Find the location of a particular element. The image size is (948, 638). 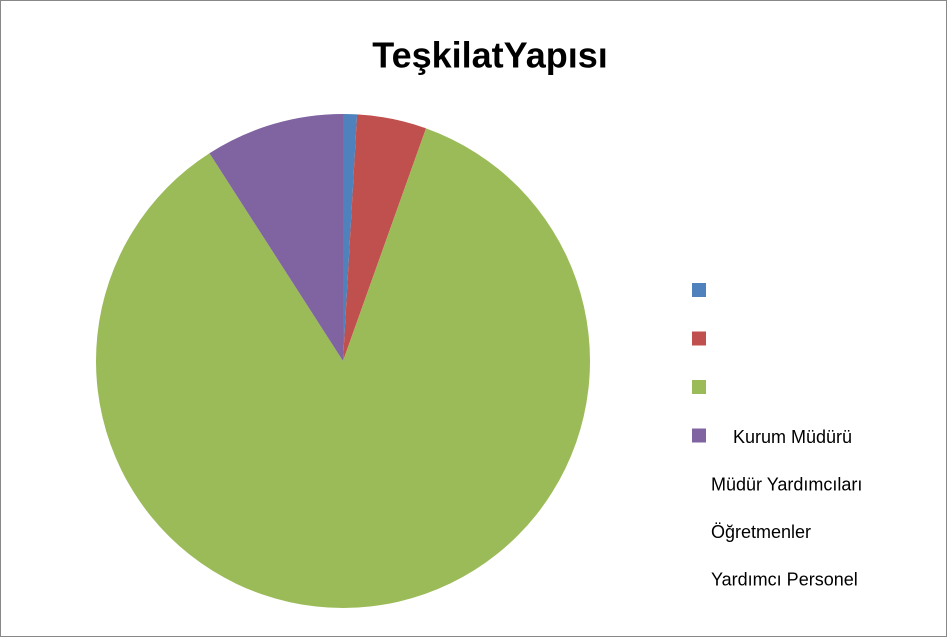

legend-label: Yardımcı Personel is located at coordinates (784, 579).